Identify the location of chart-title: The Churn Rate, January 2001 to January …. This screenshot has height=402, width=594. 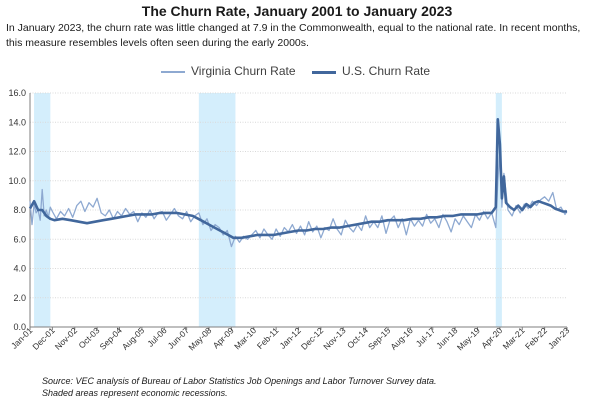
(297, 11).